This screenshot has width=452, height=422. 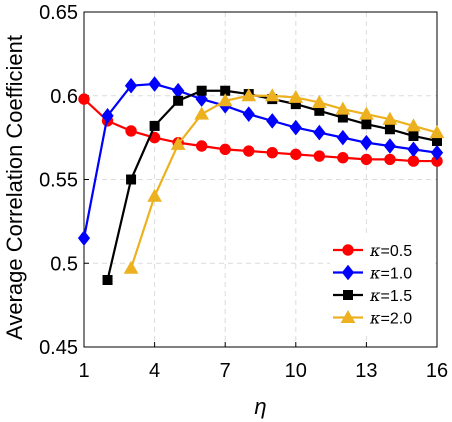 What do you see at coordinates (58, 13) in the screenshot?
I see `y-tick-label: 0.65` at bounding box center [58, 13].